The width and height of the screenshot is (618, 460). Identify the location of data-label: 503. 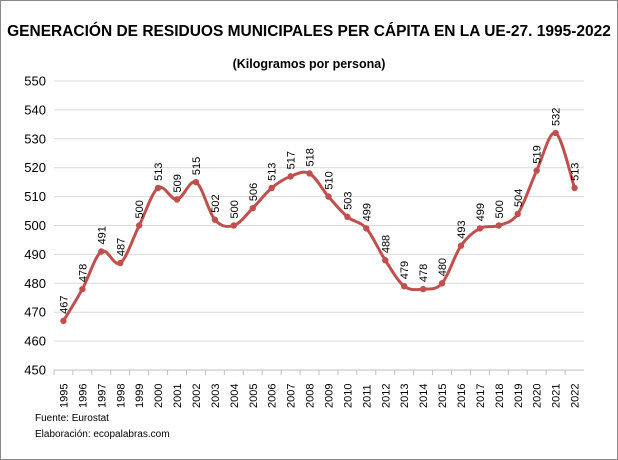
(348, 200).